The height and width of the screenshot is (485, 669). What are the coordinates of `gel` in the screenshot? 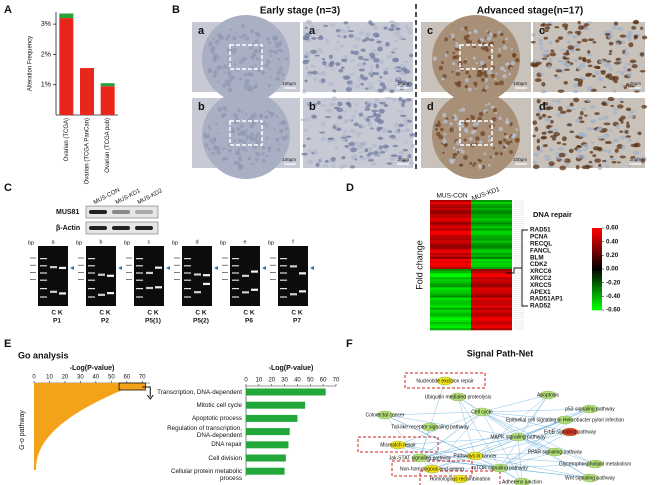 It's located at (149, 276).